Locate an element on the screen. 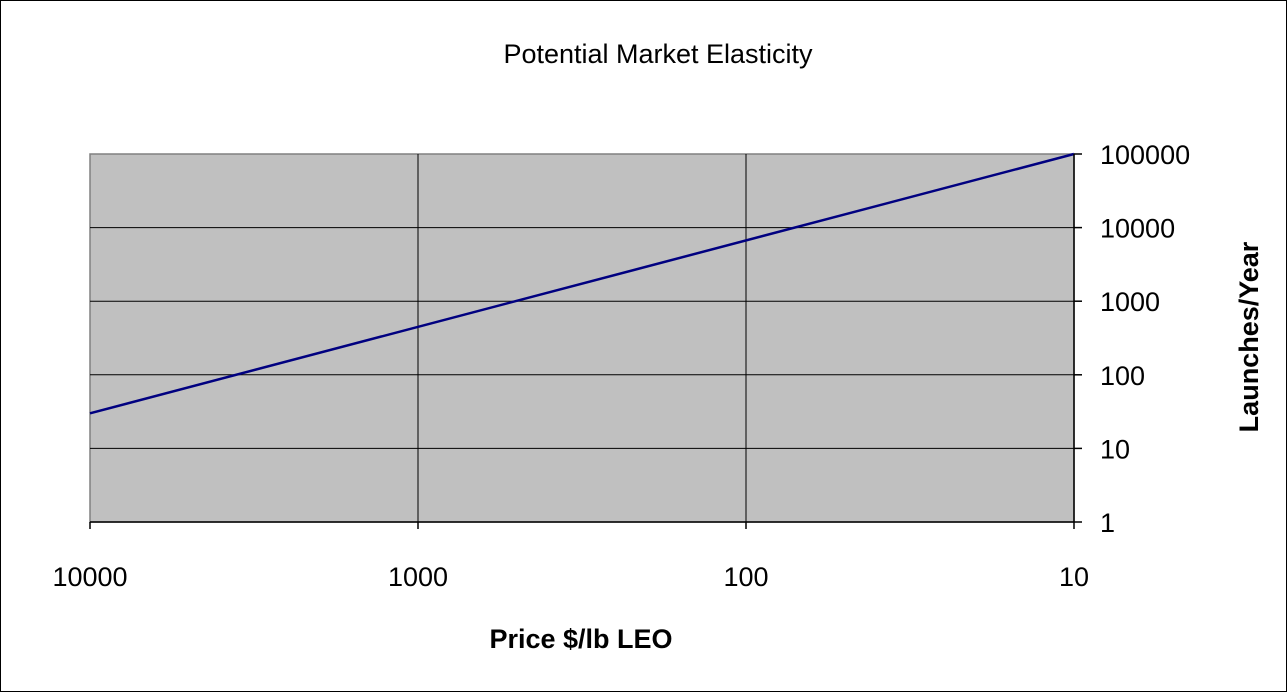 This screenshot has width=1287, height=692. y-axis-label: Launches/Year is located at coordinates (1249, 336).